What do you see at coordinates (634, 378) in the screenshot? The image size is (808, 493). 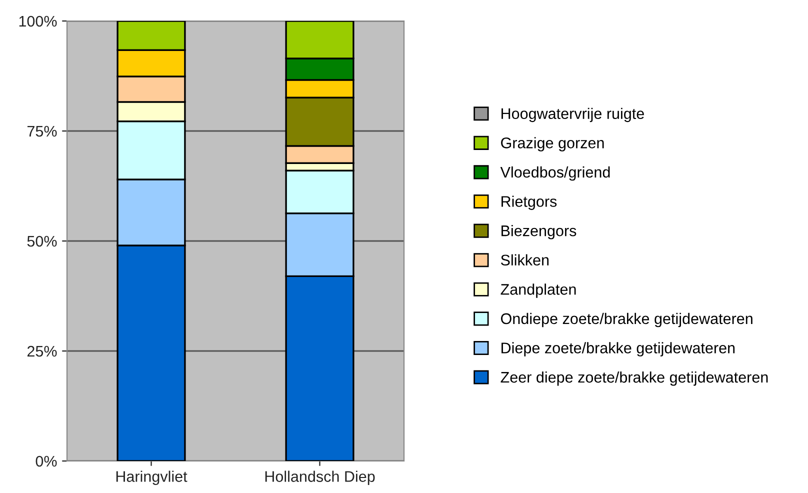 I see `legend-label: Zeer diepe zoete/brakke getijdewateren` at bounding box center [634, 378].